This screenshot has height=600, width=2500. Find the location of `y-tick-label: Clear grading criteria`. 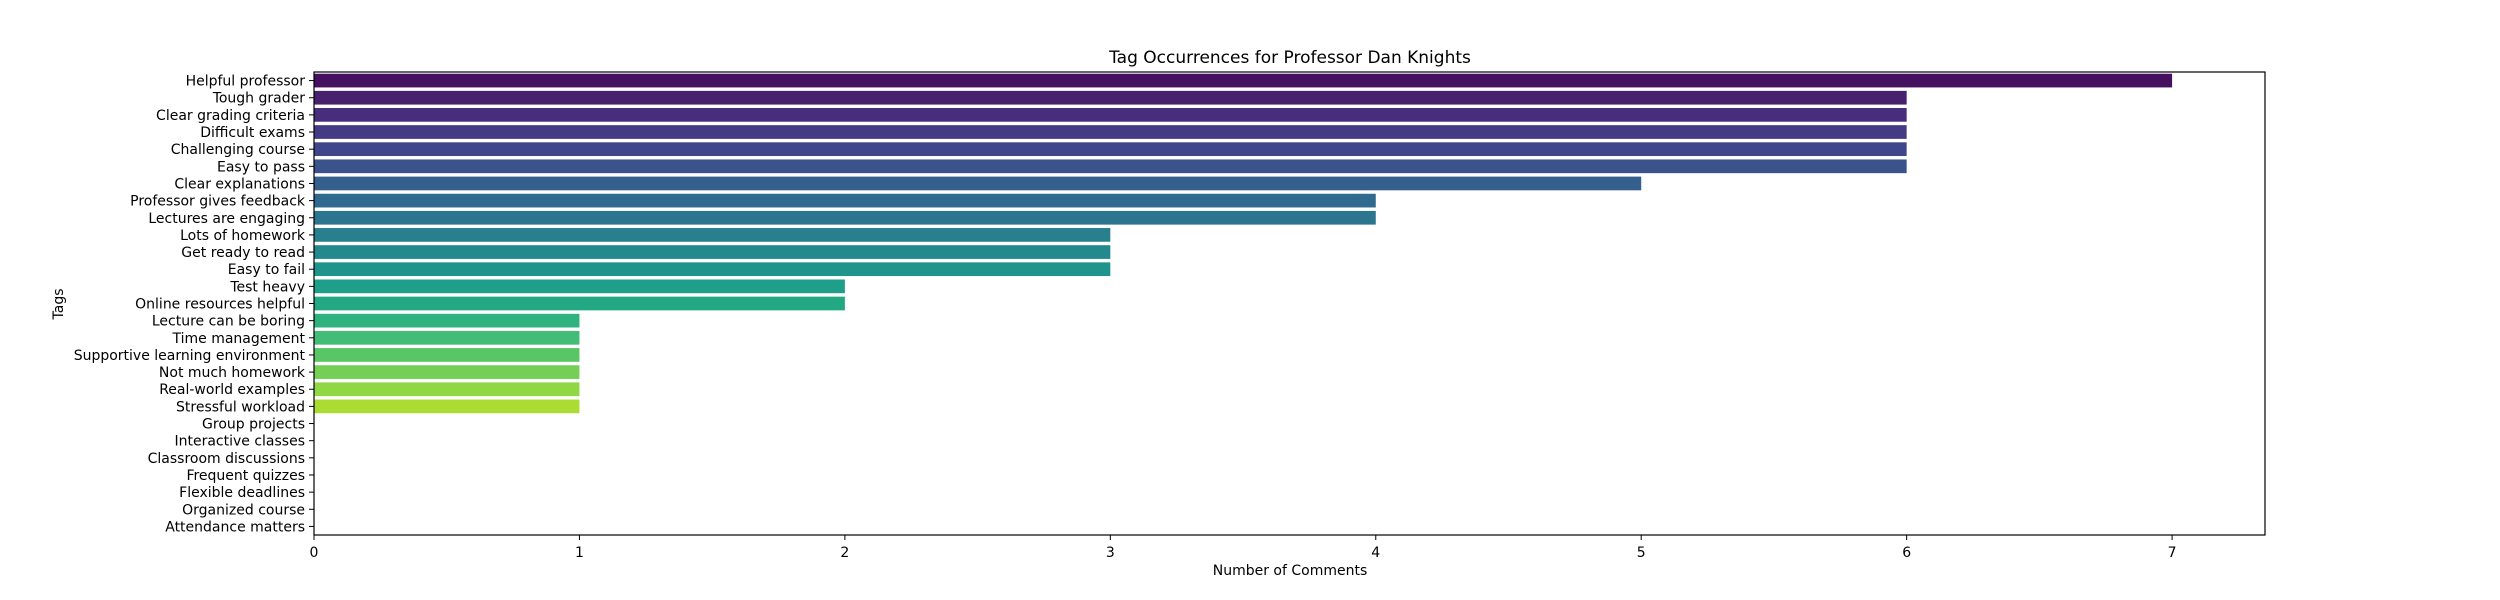

y-tick-label: Clear grading criteria is located at coordinates (230, 116).